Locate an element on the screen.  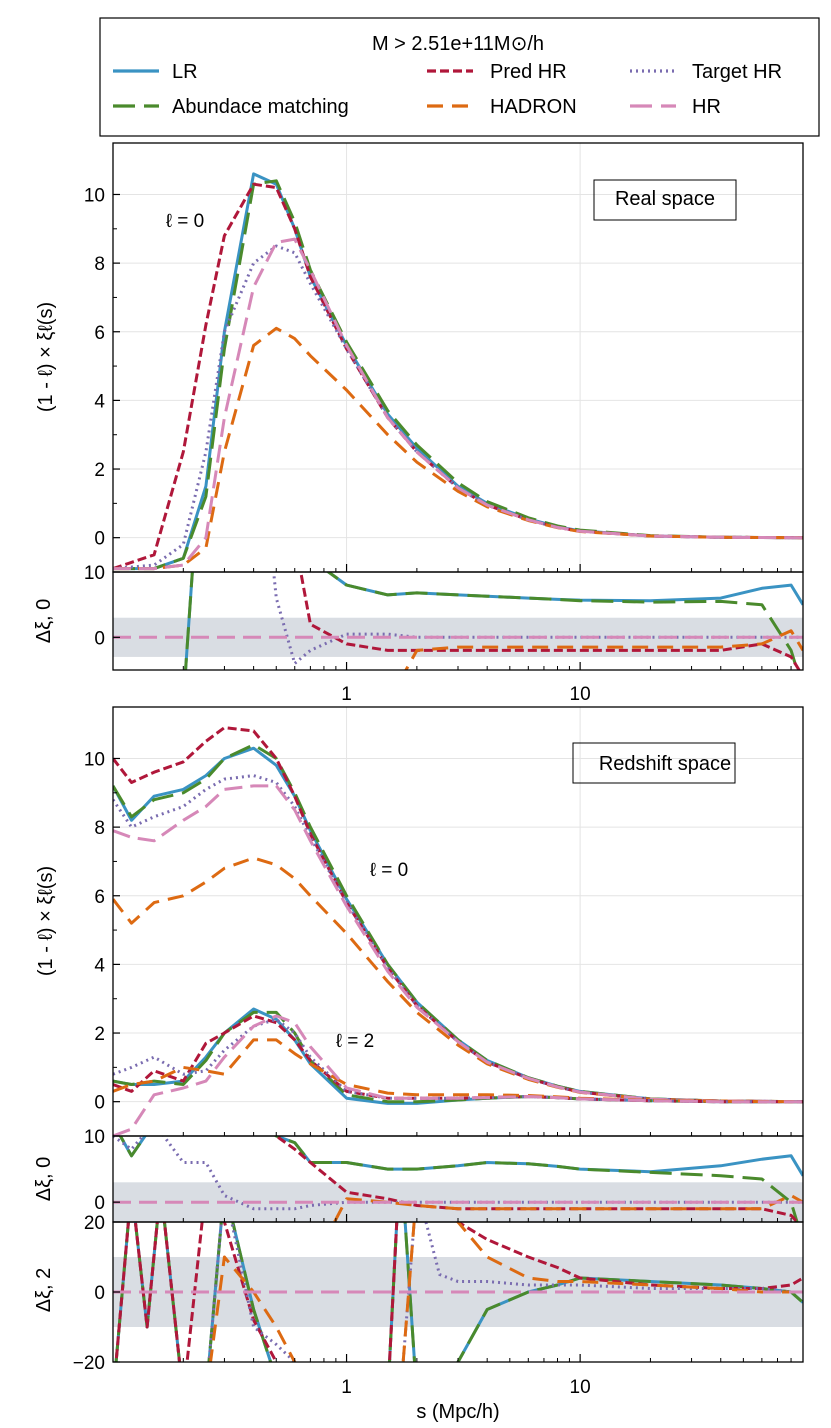
series-line-l2-pred-hr is located at coordinates (458, 1059).